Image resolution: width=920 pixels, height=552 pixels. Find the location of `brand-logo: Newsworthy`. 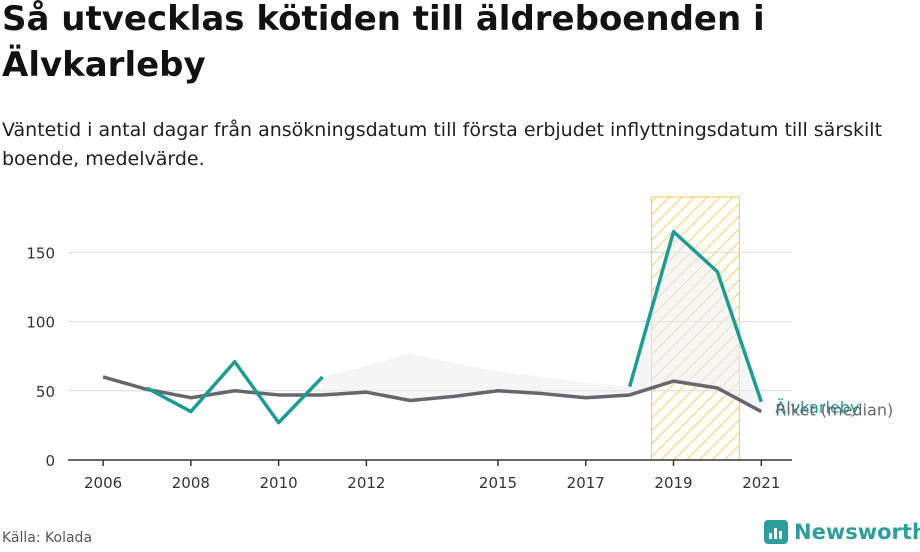

brand-logo: Newsworthy is located at coordinates (842, 532).